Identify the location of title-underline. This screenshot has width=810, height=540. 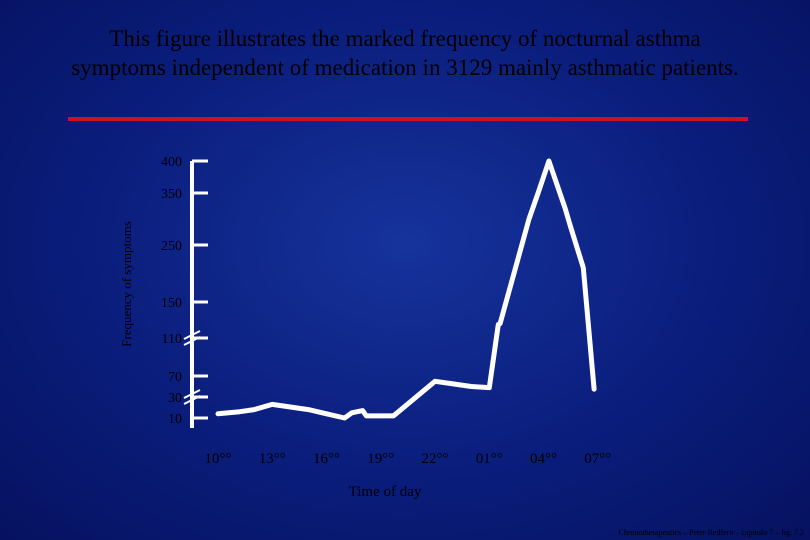
(408, 119).